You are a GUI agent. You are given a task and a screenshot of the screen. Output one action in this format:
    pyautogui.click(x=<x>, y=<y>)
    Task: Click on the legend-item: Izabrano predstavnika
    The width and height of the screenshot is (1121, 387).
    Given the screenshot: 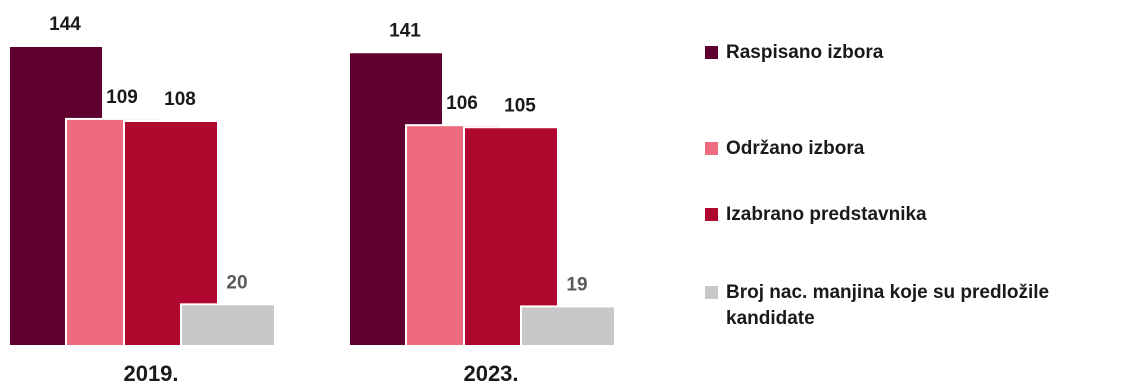 What is the action you would take?
    pyautogui.click(x=910, y=215)
    